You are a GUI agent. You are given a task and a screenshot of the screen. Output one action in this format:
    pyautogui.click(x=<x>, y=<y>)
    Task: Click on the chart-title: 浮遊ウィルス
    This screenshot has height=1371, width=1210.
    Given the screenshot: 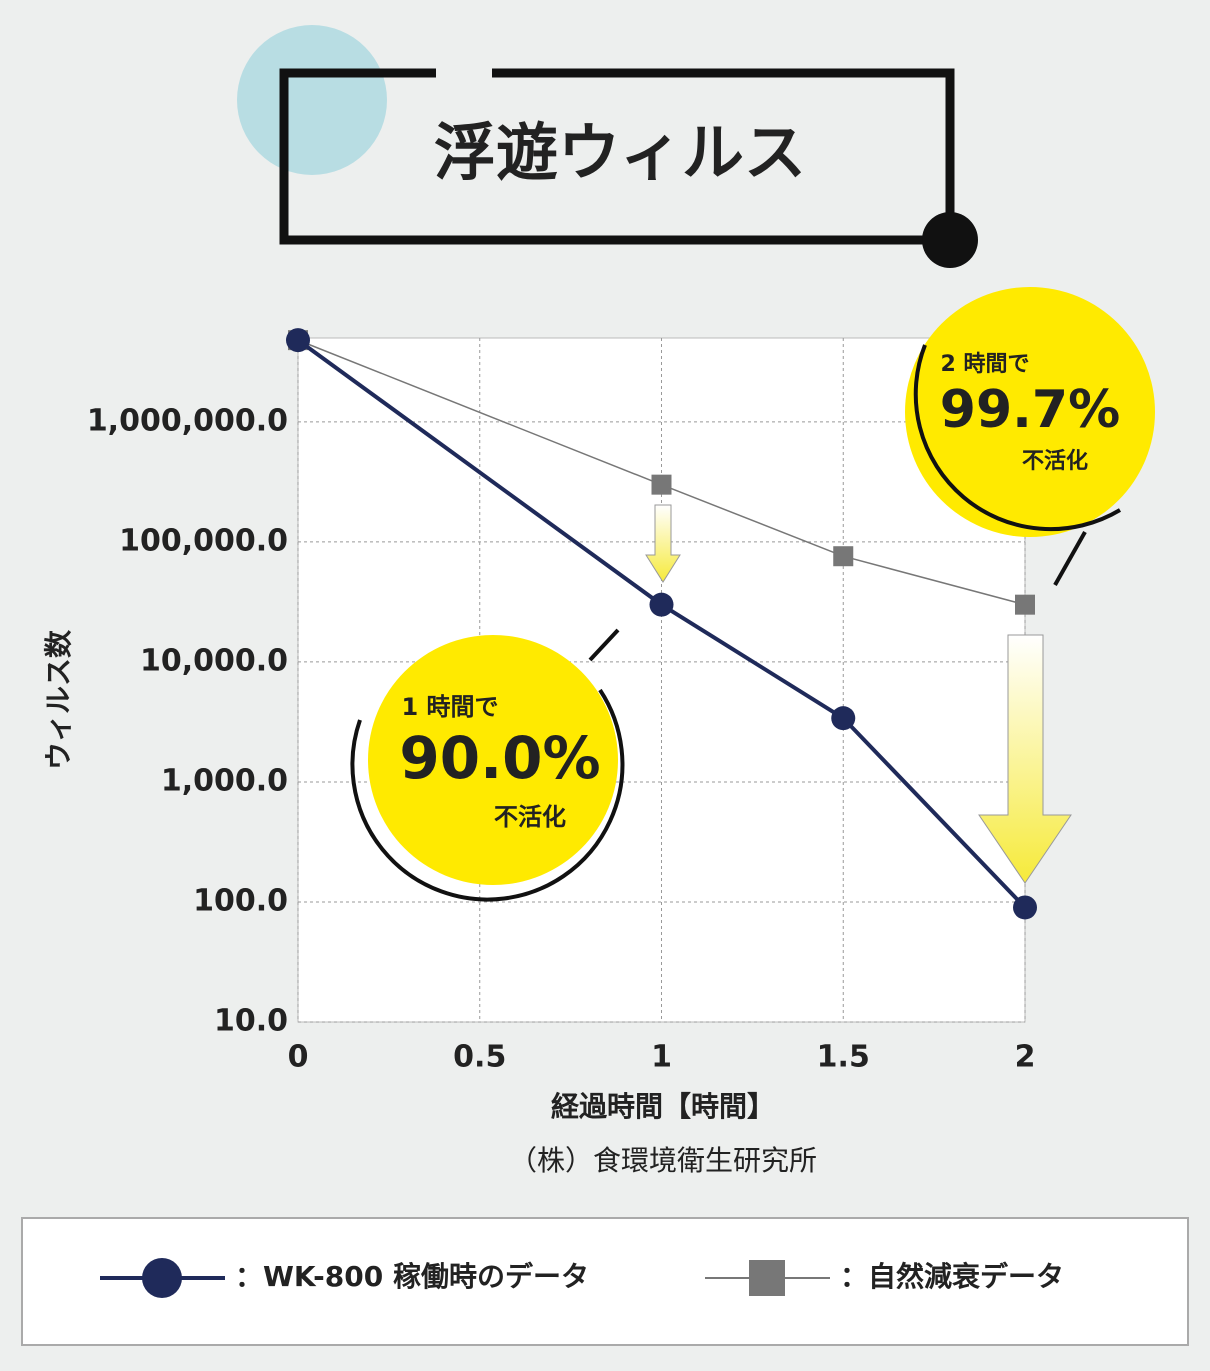 What is the action you would take?
    pyautogui.click(x=620, y=152)
    